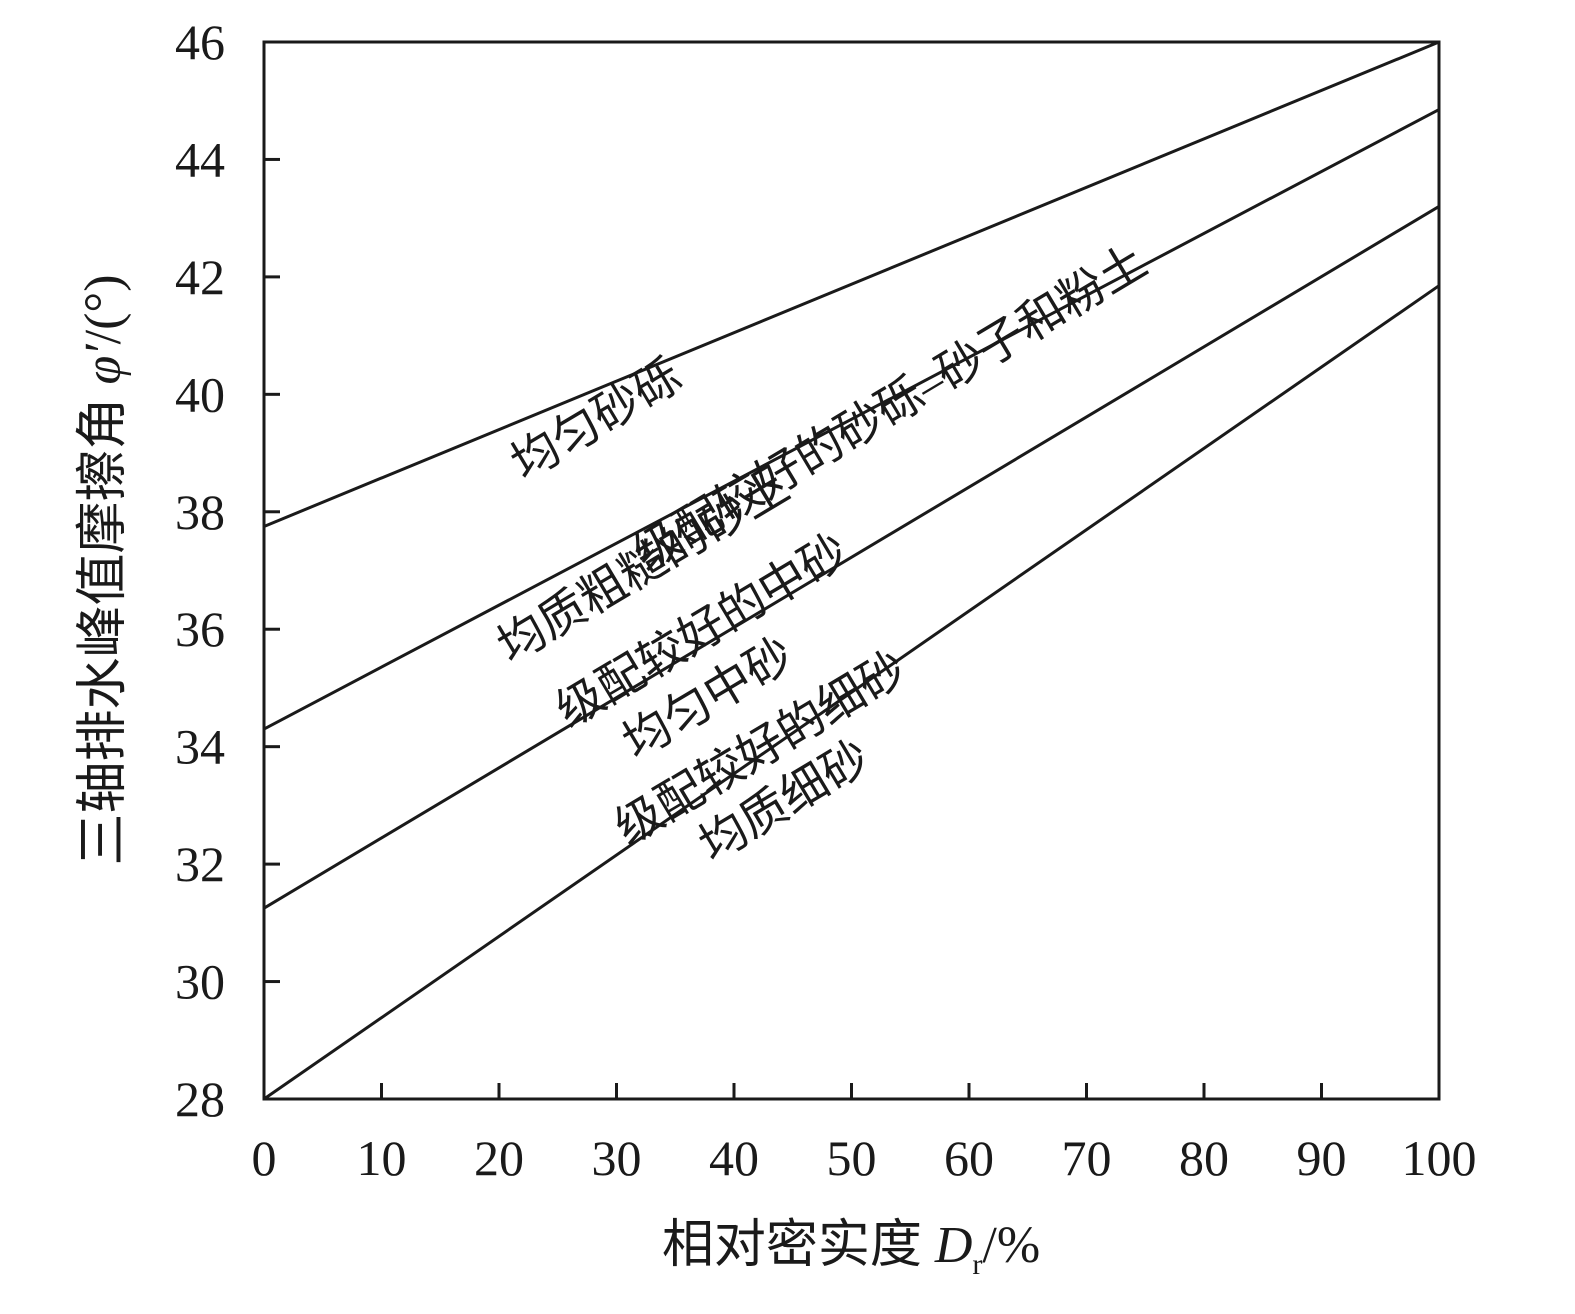 The image size is (1575, 1314). I want to click on y-tick-label: 34, so click(200, 747).